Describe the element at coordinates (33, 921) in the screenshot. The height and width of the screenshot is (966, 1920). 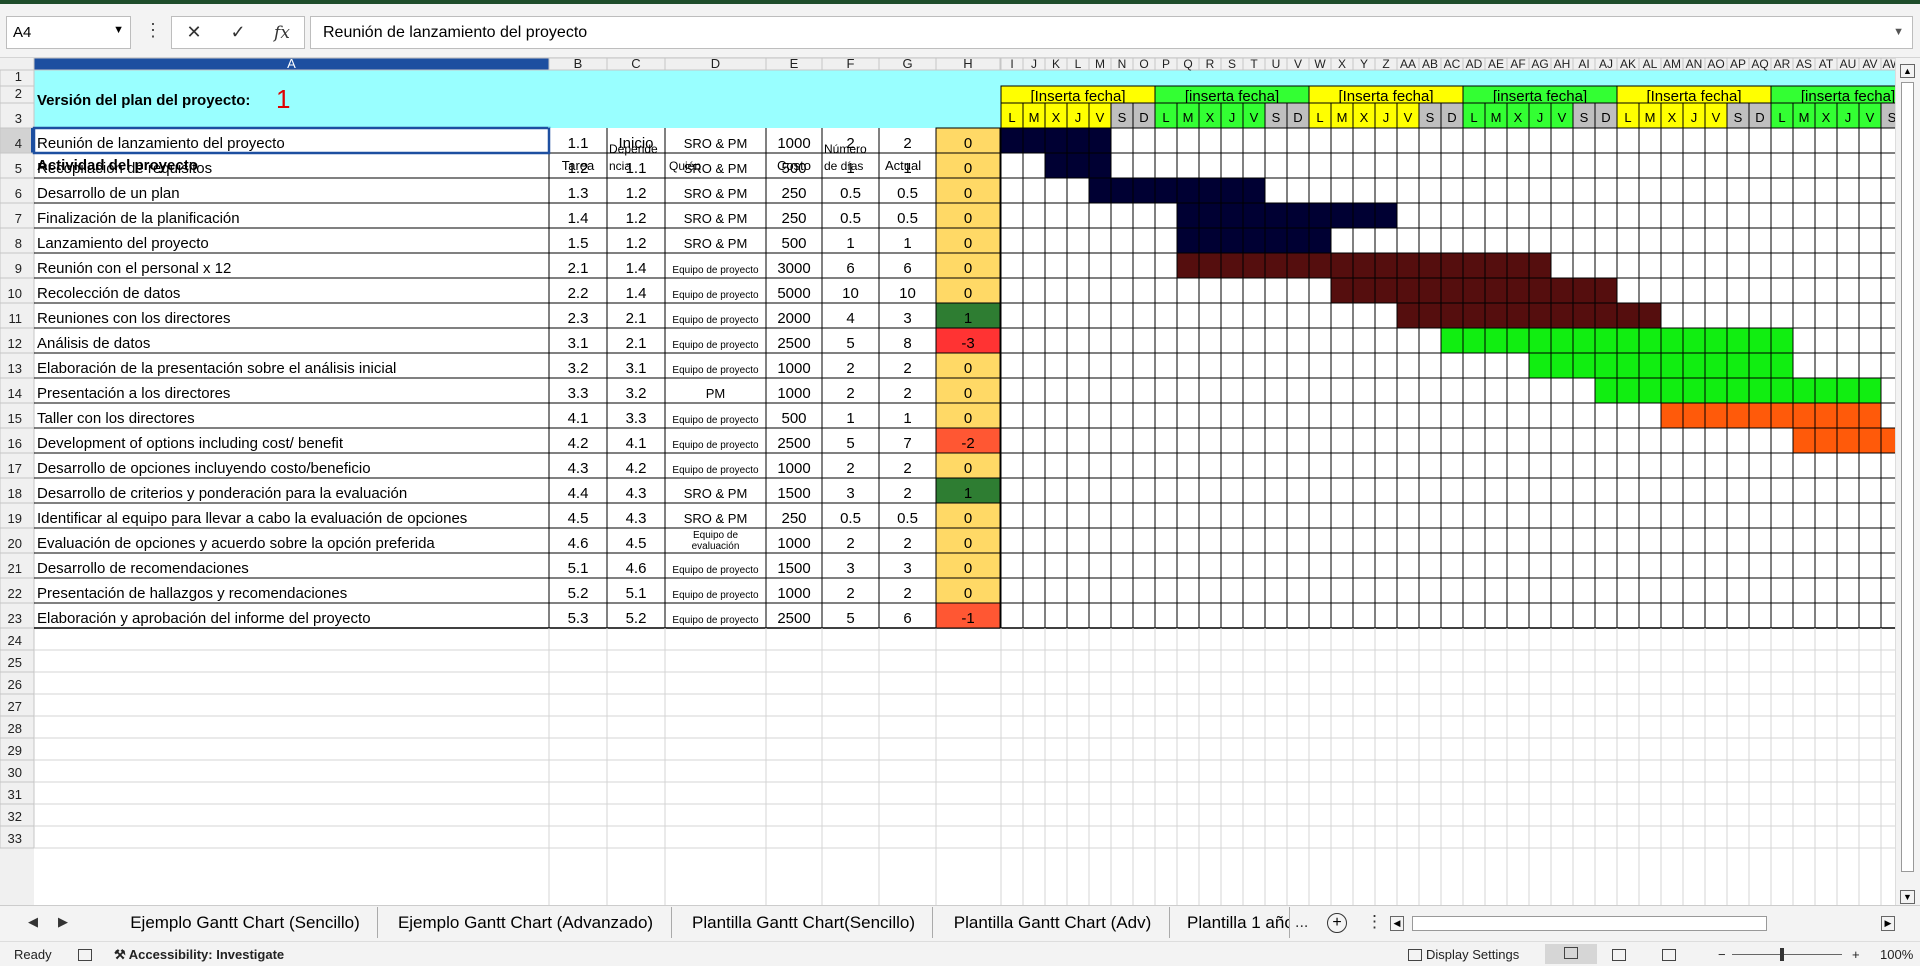
I see `tab-prev-icon: ◀` at that location.